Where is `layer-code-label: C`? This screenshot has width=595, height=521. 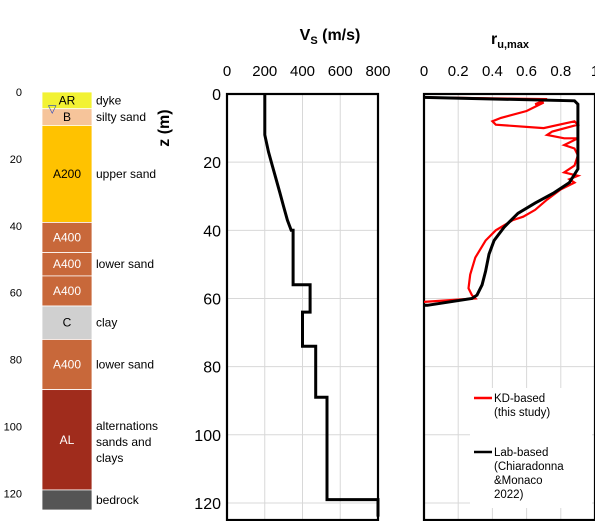
layer-code-label: C is located at coordinates (67, 323).